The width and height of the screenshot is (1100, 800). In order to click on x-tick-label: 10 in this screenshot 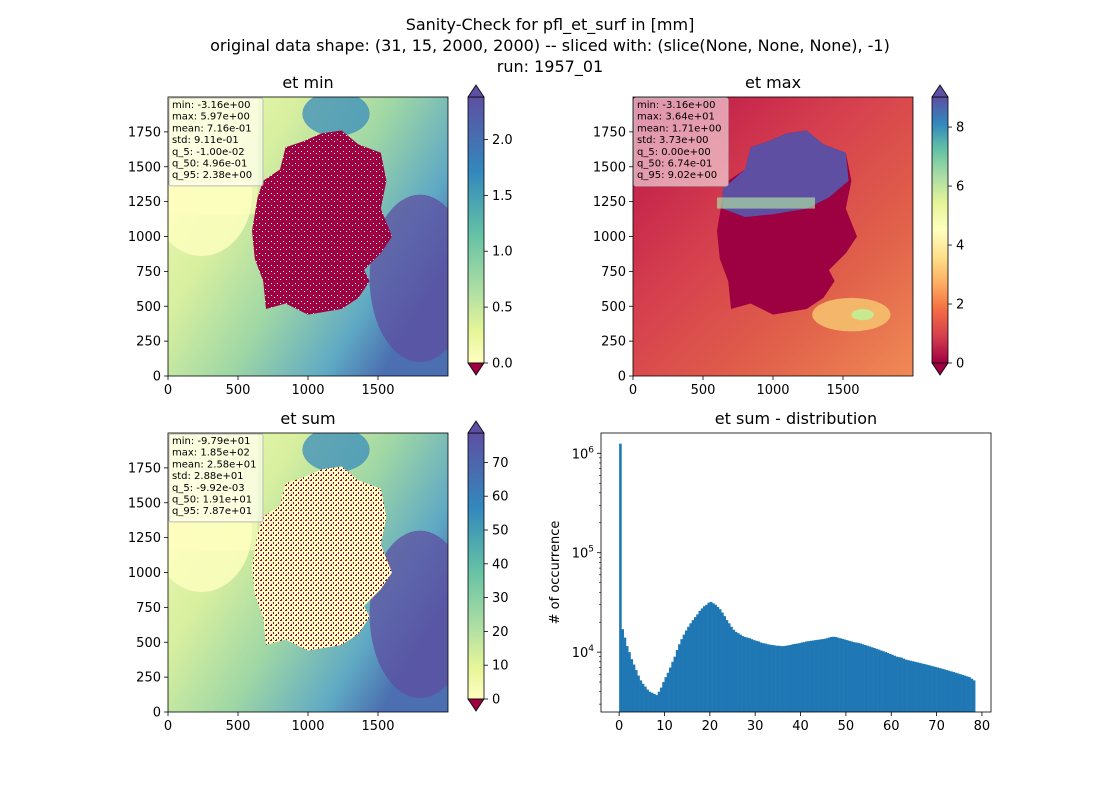, I will do `click(664, 726)`.